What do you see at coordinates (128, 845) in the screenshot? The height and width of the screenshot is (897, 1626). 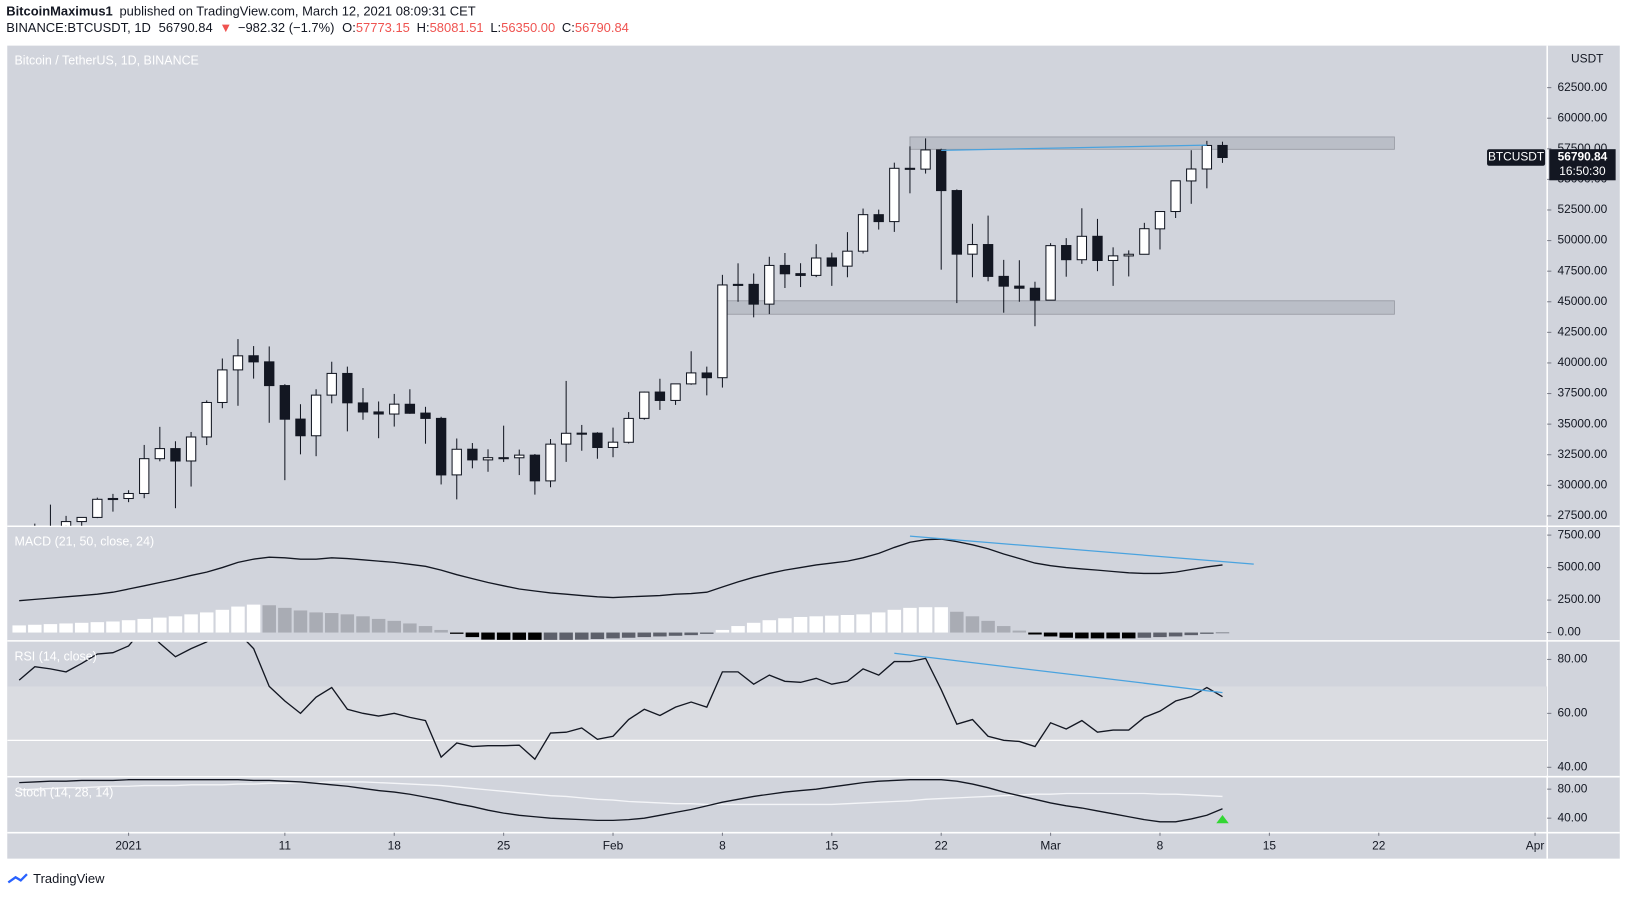 I see `x-tick-label: 2021` at bounding box center [128, 845].